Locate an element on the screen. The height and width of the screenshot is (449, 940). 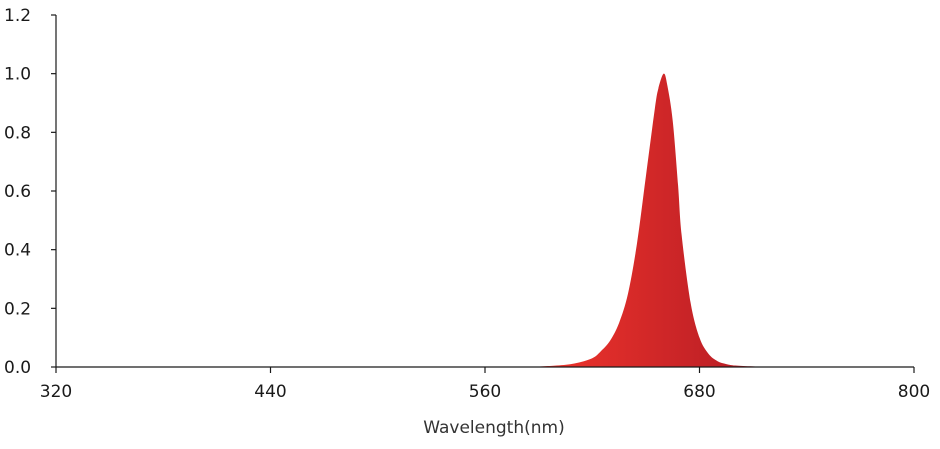
y-tick-label: 0.8 is located at coordinates (17, 133).